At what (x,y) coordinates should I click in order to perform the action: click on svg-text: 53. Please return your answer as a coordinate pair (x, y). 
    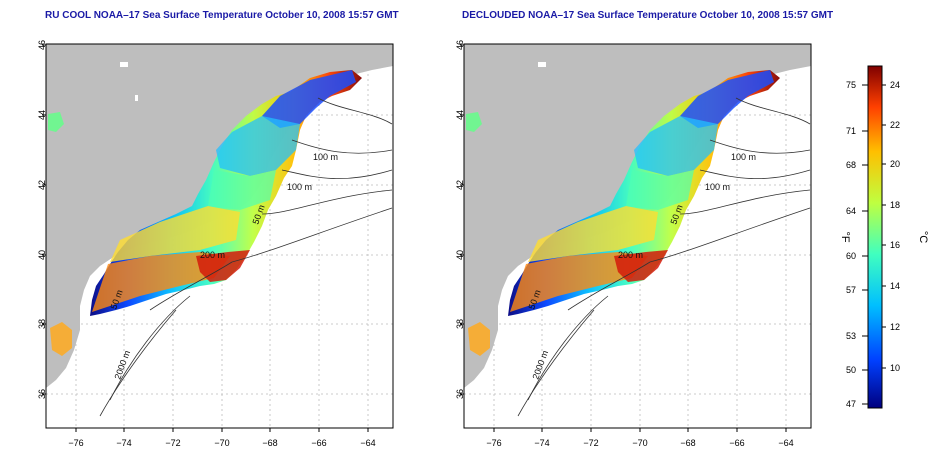
    Looking at the image, I should click on (851, 336).